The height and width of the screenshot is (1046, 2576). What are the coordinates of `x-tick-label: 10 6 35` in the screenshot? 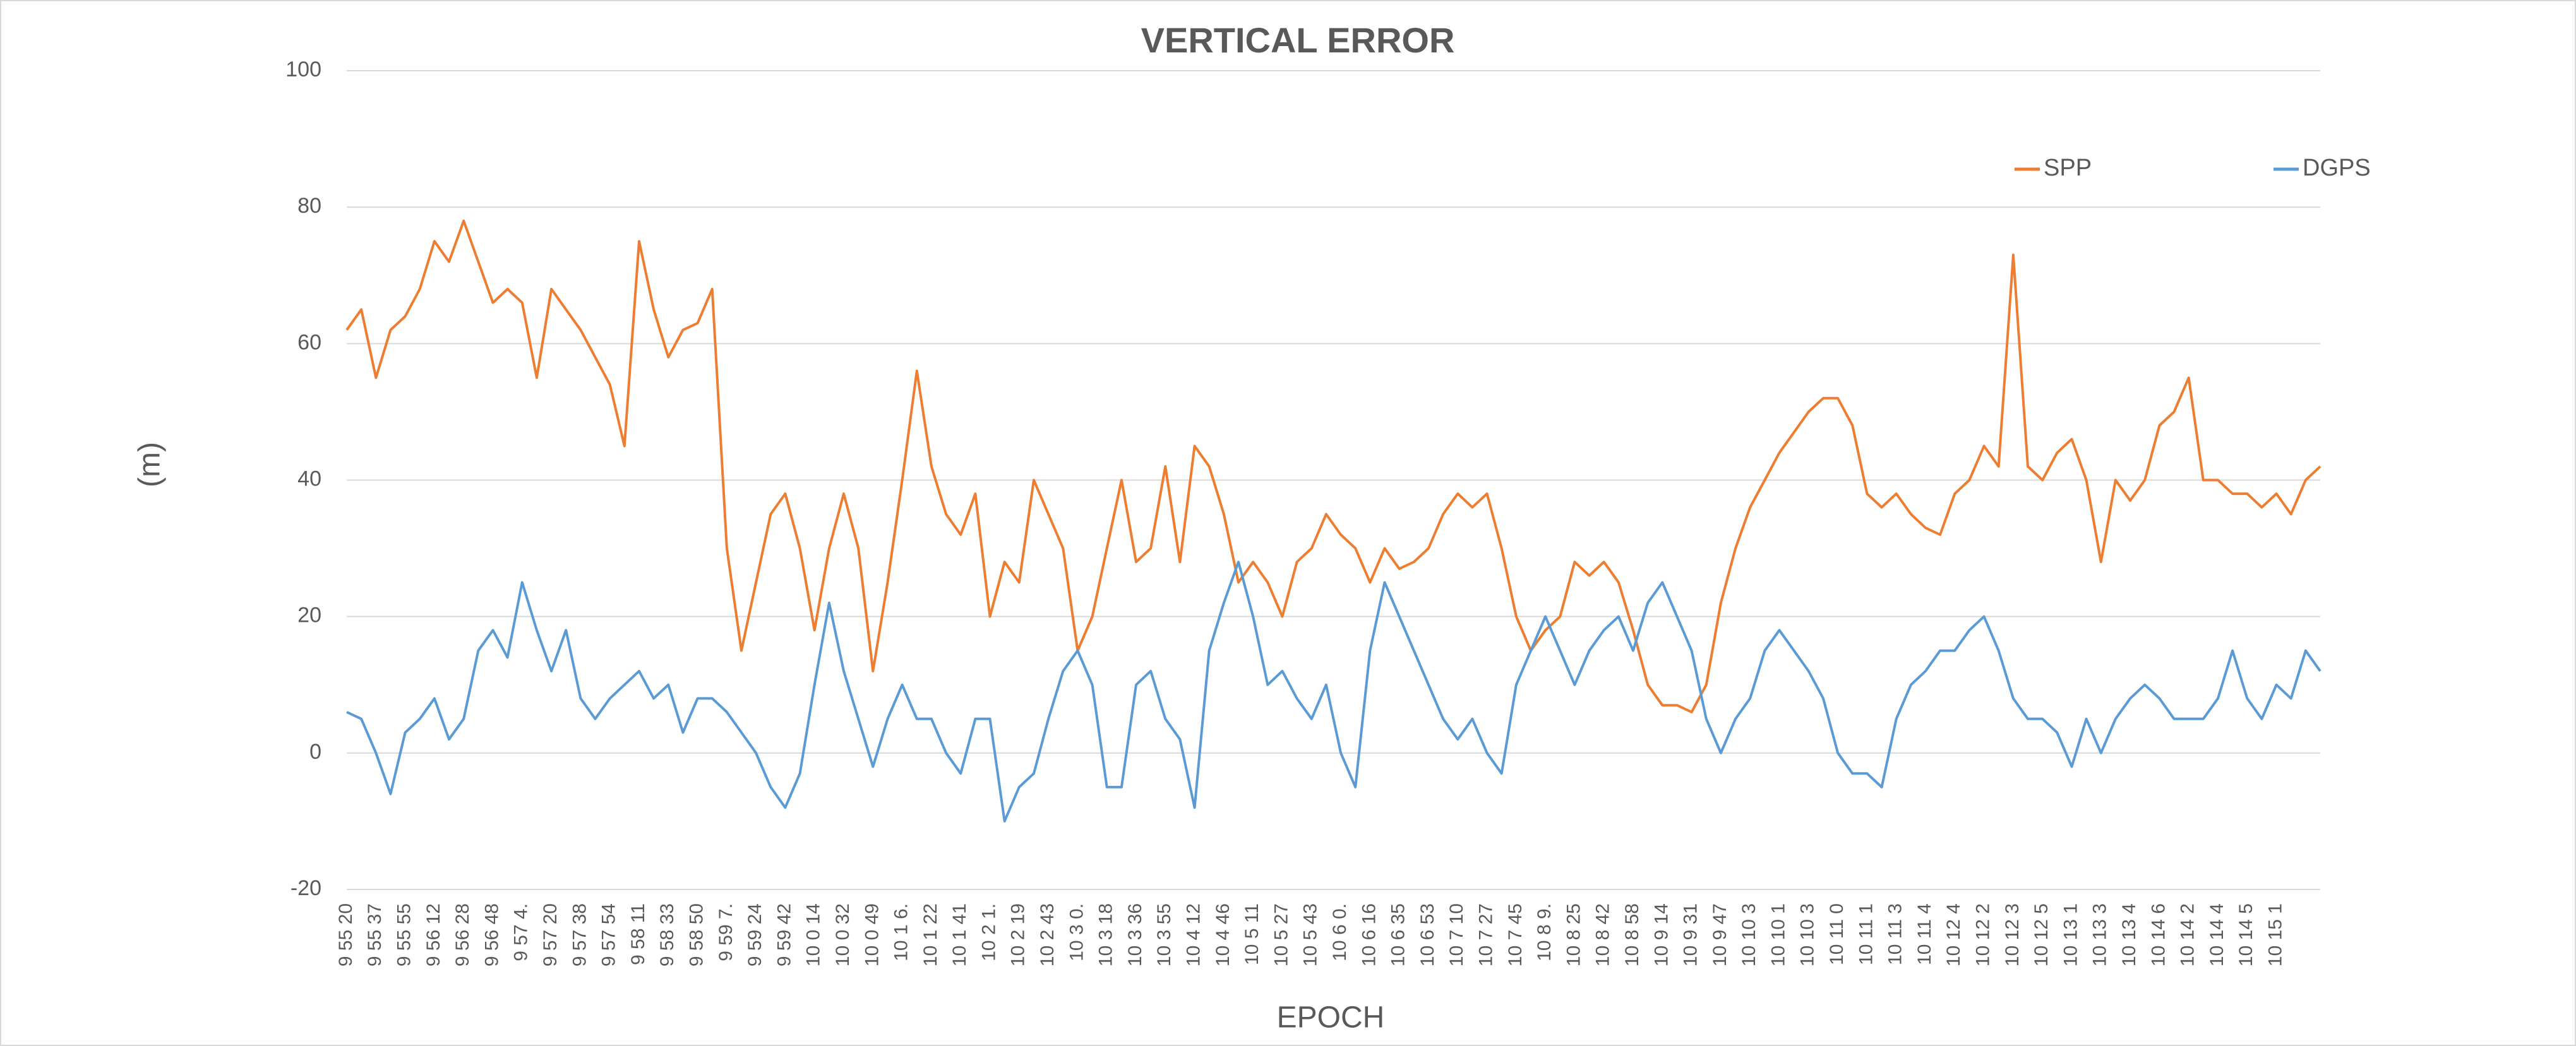 It's located at (1398, 934).